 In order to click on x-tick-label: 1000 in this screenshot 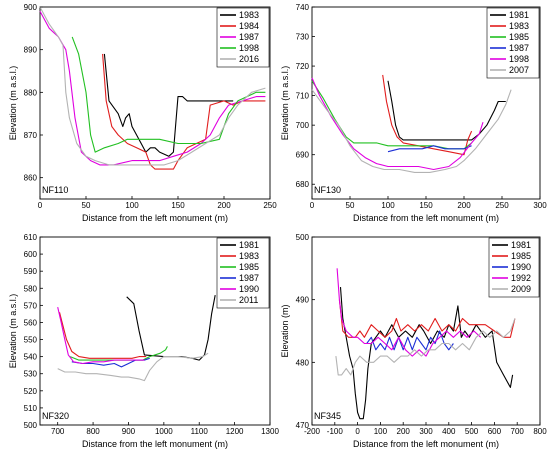, I will do `click(164, 431)`.